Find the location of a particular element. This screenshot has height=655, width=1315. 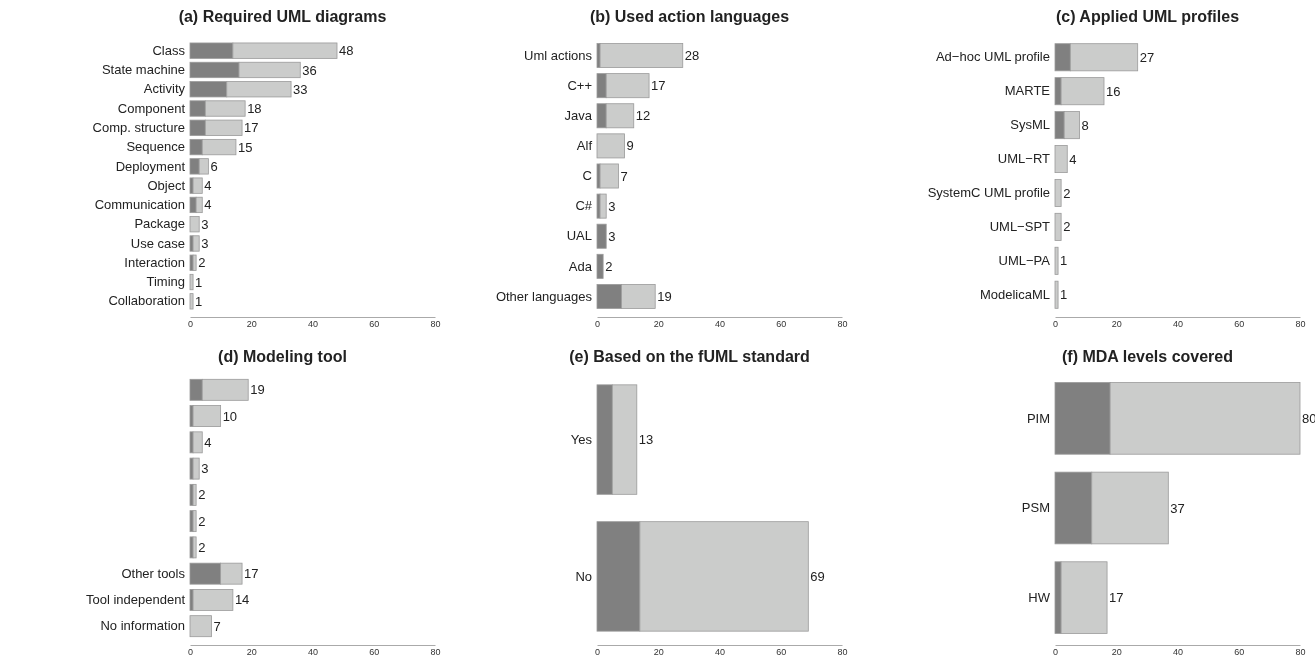

y-tick-label: Interaction is located at coordinates (154, 262).